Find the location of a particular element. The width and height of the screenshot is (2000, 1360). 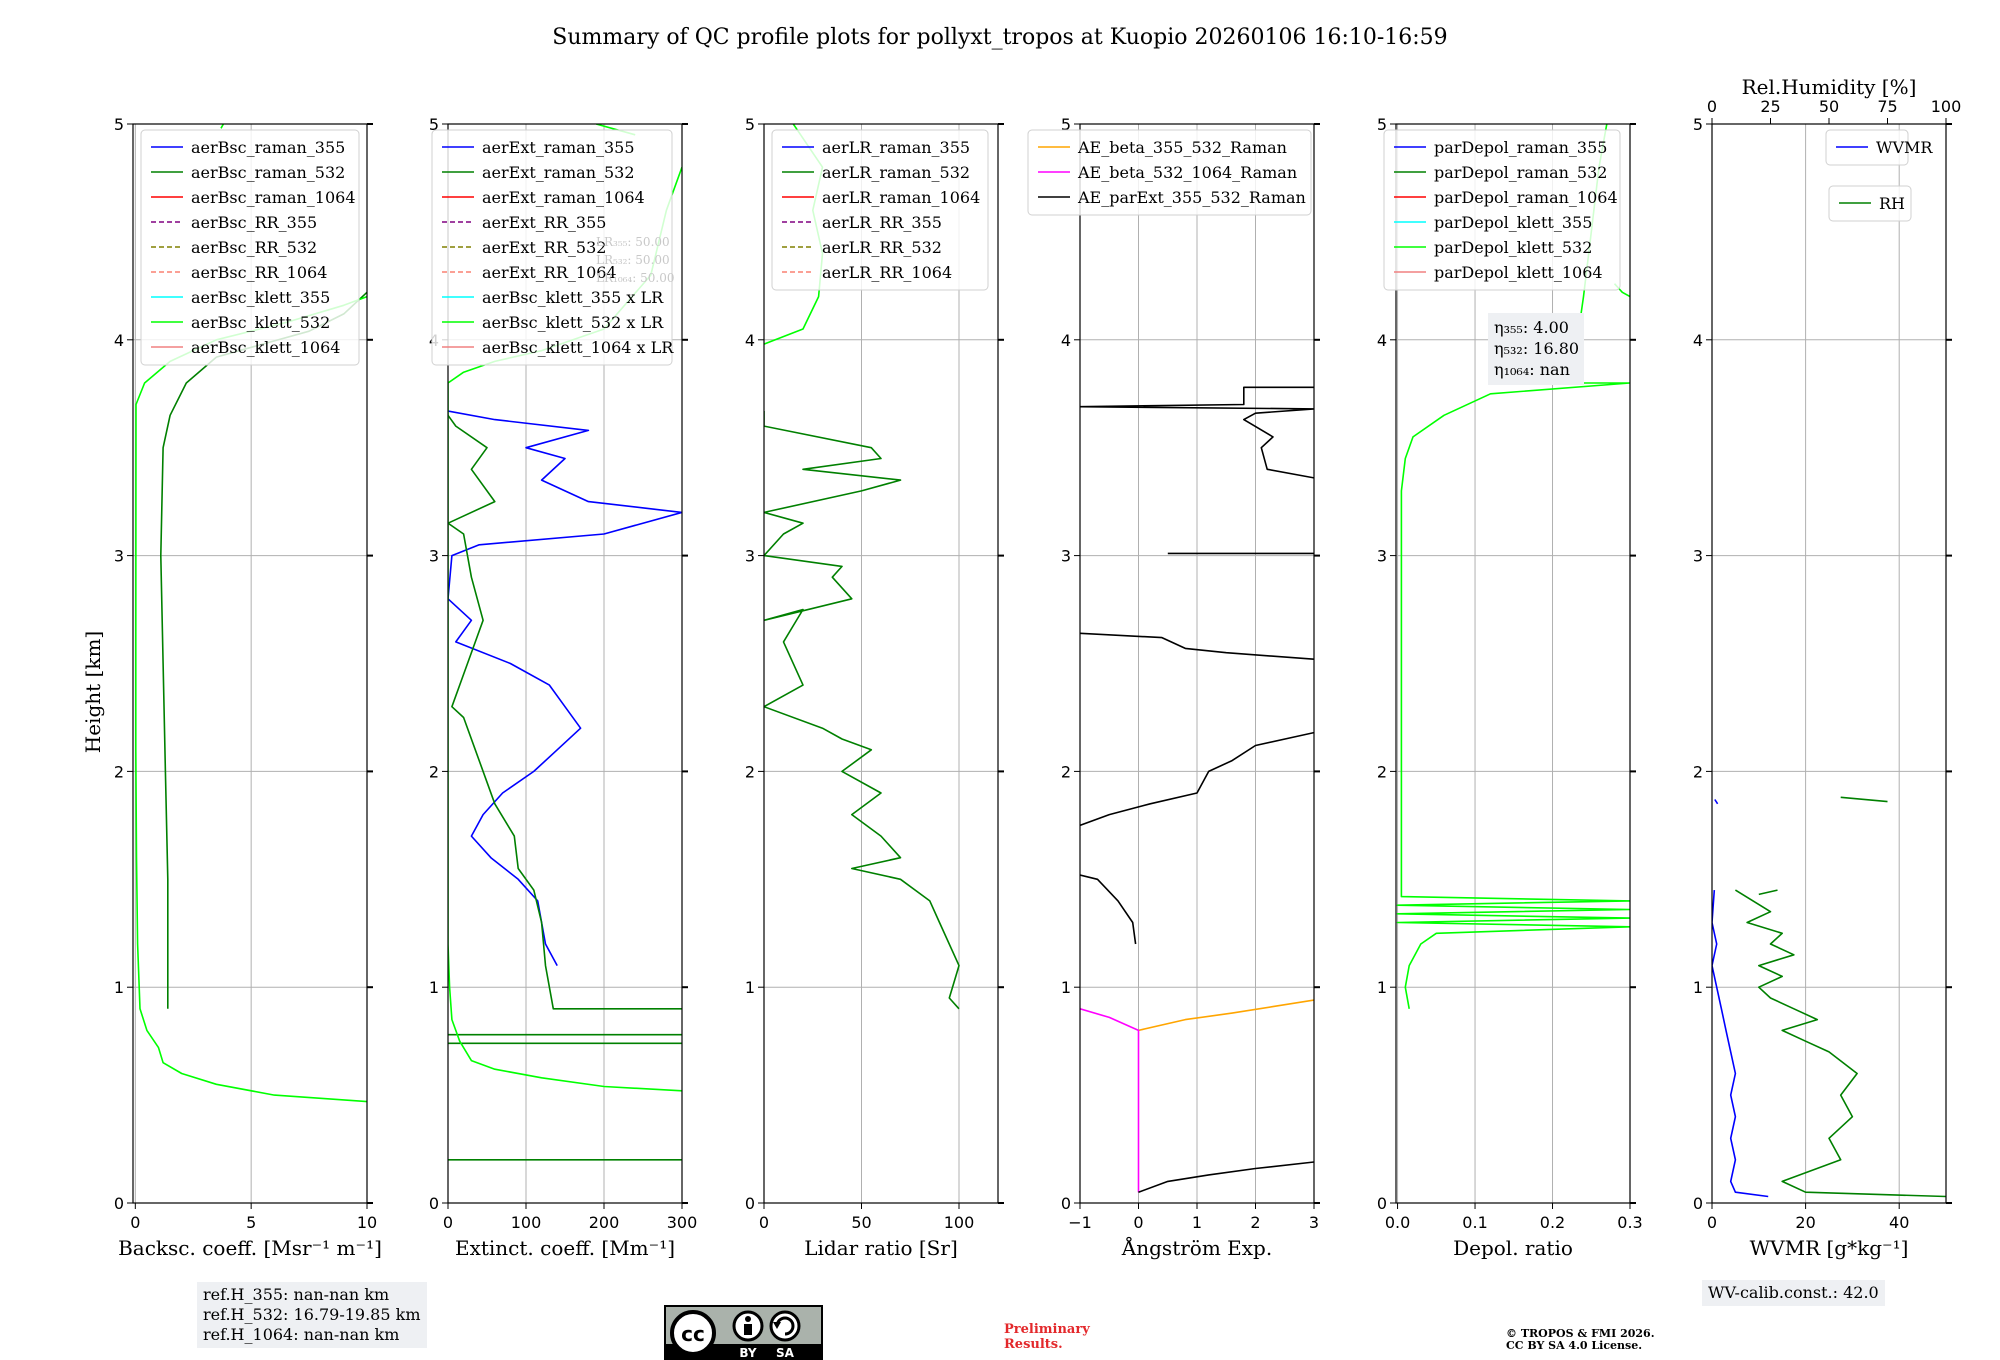

series-line-aerBsc_klett_532_top is located at coordinates (222, 126).